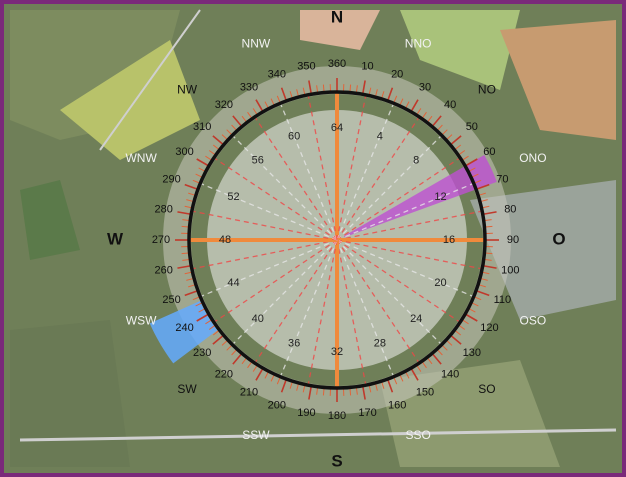 The image size is (626, 477). I want to click on inner-label: 56, so click(258, 161).